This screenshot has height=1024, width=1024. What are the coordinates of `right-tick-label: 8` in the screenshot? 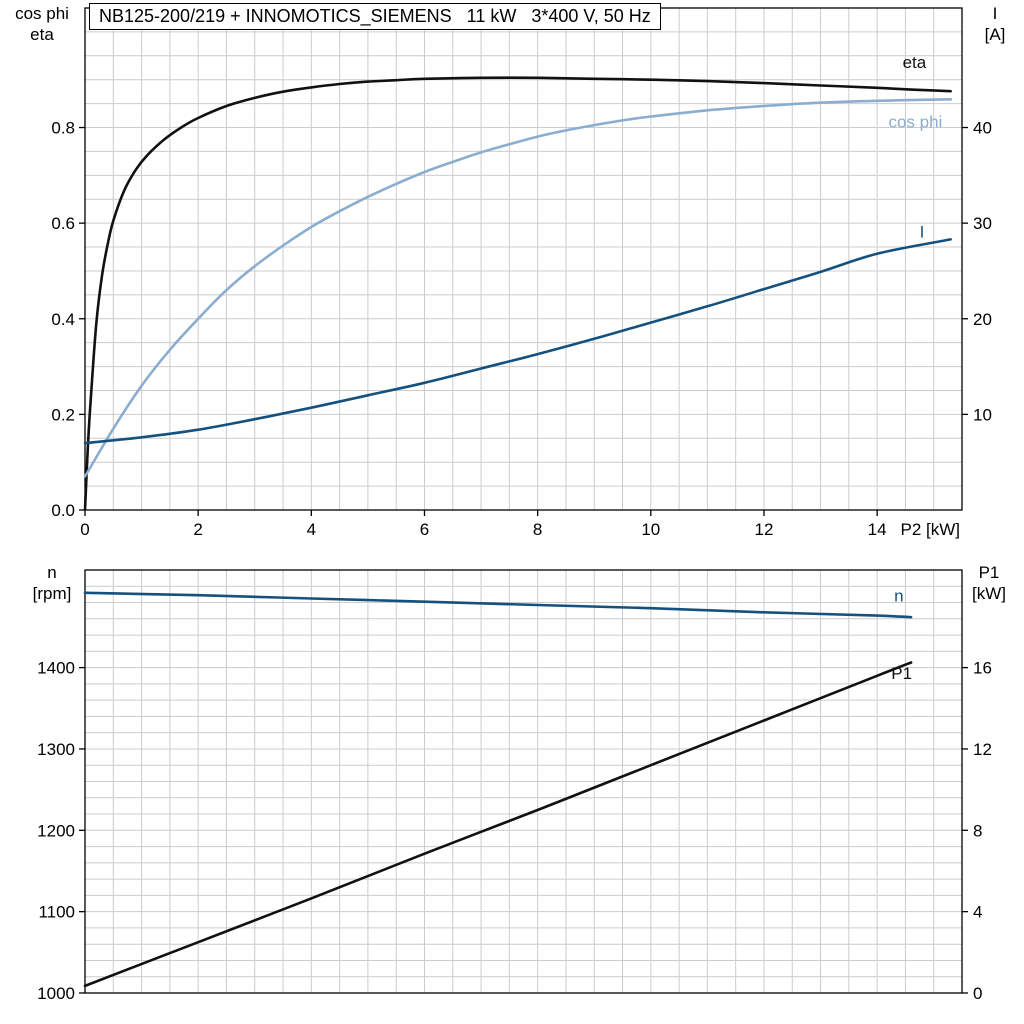 It's located at (977, 830).